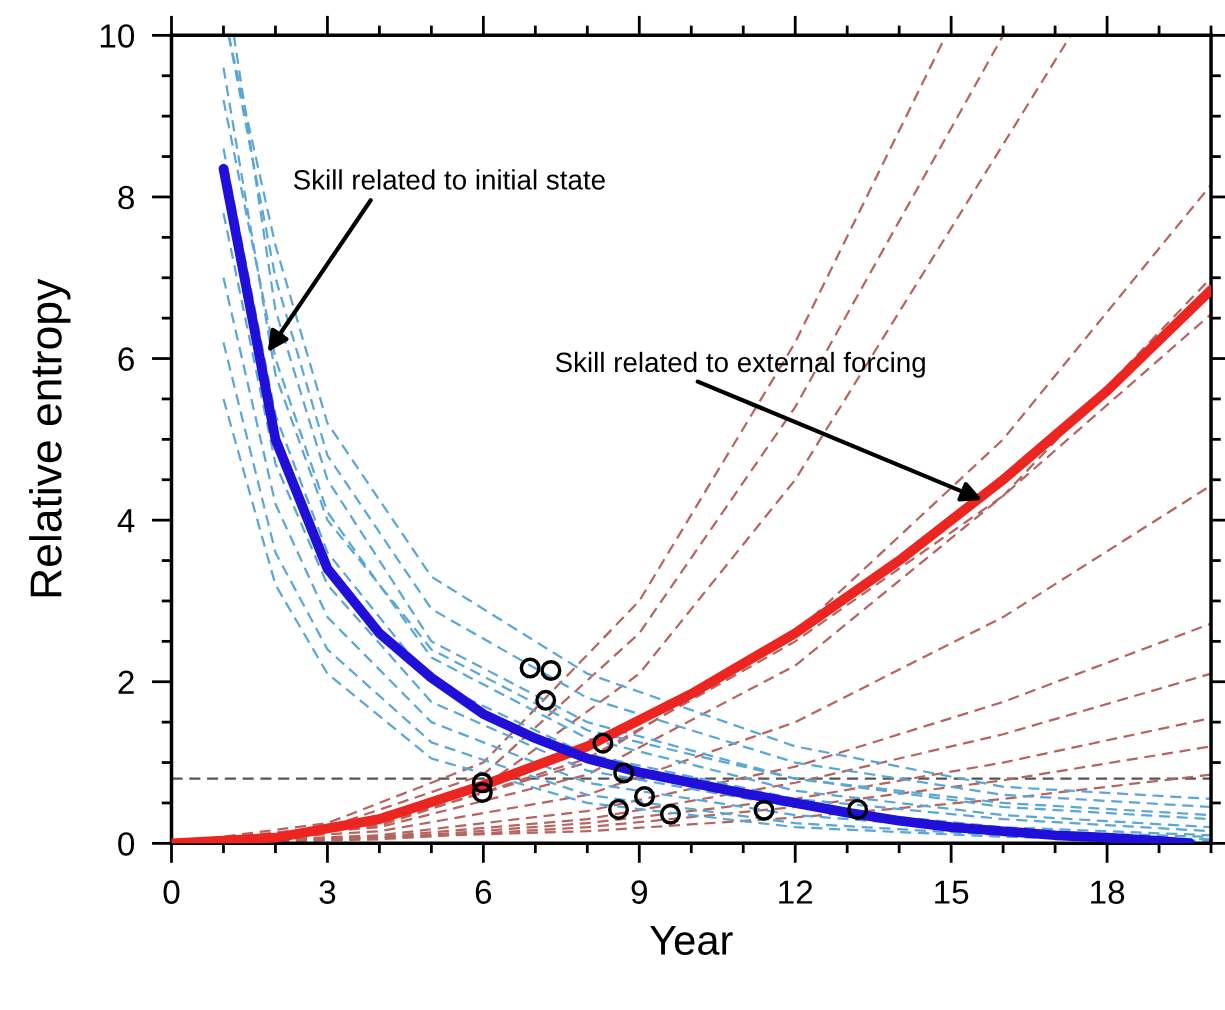 The width and height of the screenshot is (1225, 1010). What do you see at coordinates (691, 940) in the screenshot?
I see `x-axis-title: Year` at bounding box center [691, 940].